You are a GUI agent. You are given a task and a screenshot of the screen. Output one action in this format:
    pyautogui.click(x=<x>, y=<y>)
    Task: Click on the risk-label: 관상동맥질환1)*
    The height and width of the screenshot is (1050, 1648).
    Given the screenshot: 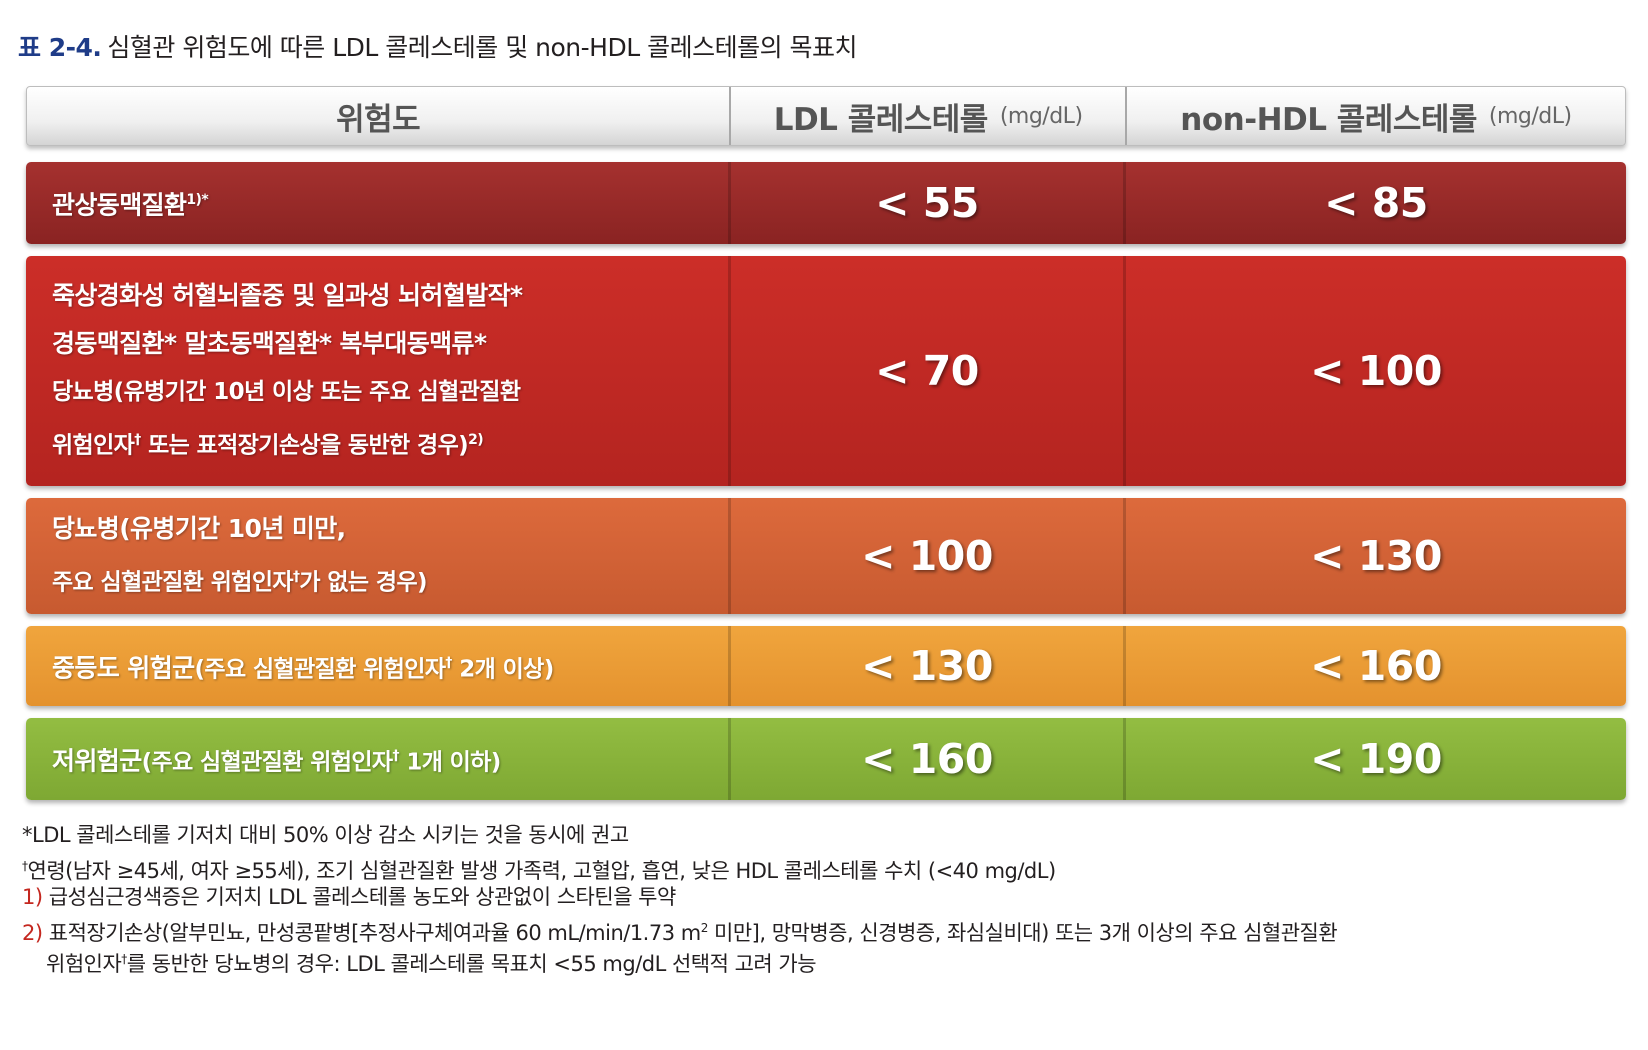 What is the action you would take?
    pyautogui.click(x=130, y=202)
    